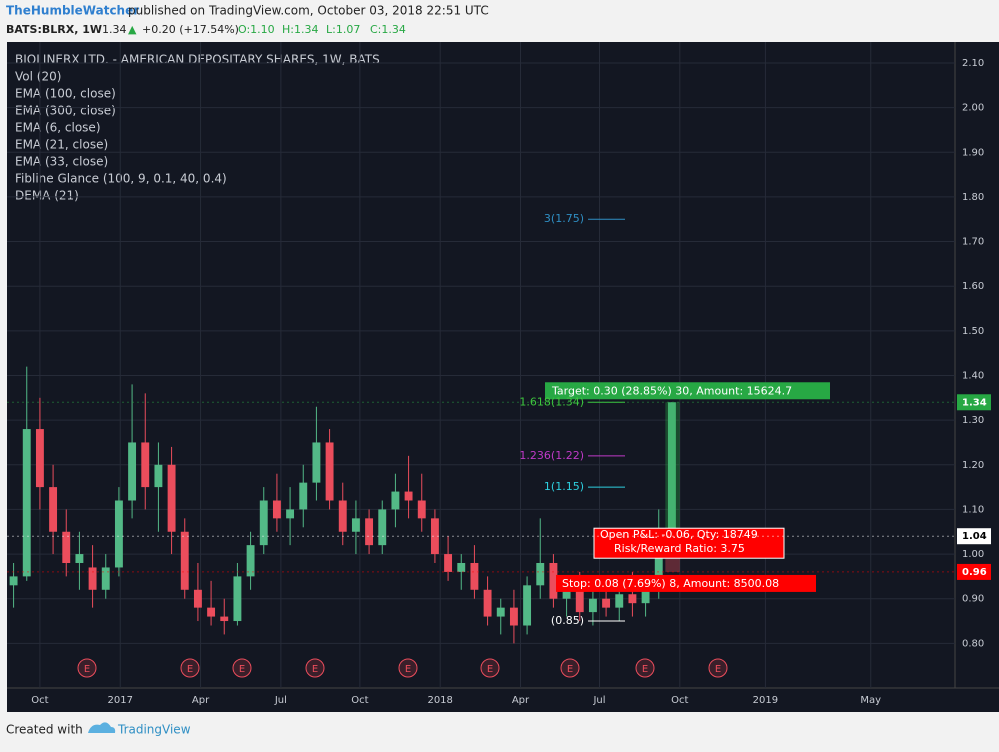 This screenshot has height=752, width=999. I want to click on x-tick-label: May, so click(870, 700).